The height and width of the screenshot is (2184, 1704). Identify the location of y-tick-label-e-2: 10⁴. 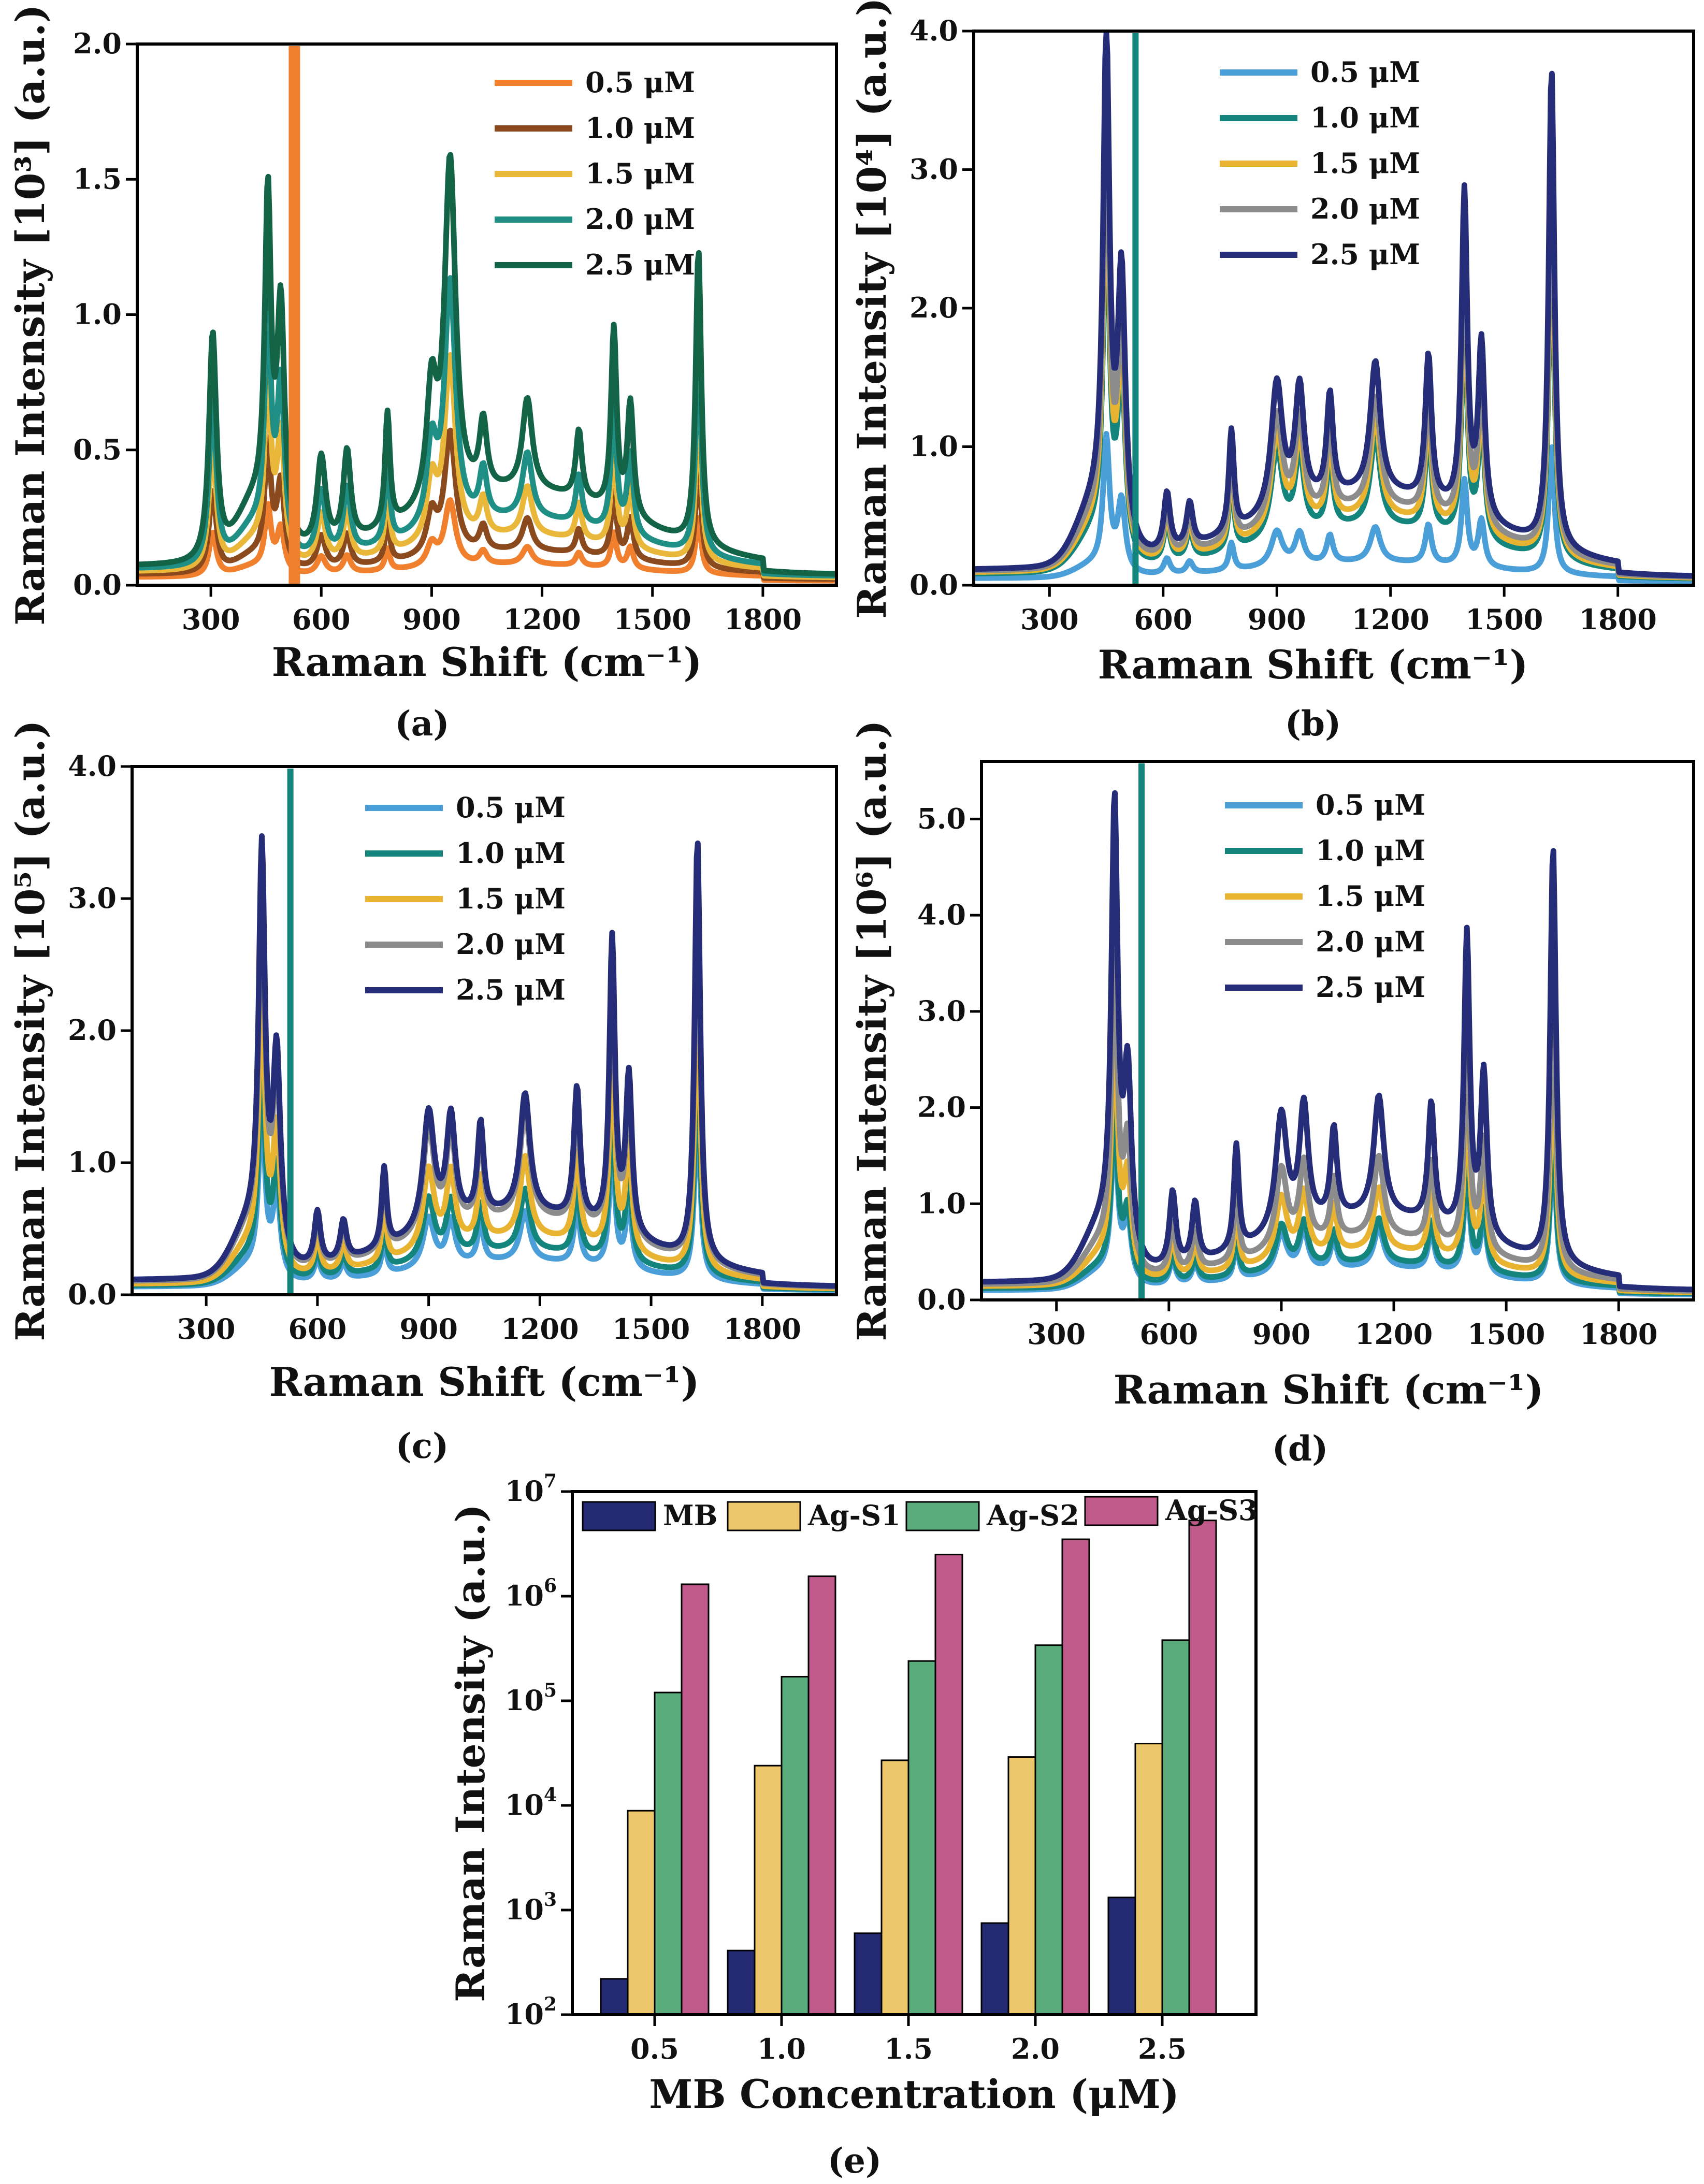
(531, 1802).